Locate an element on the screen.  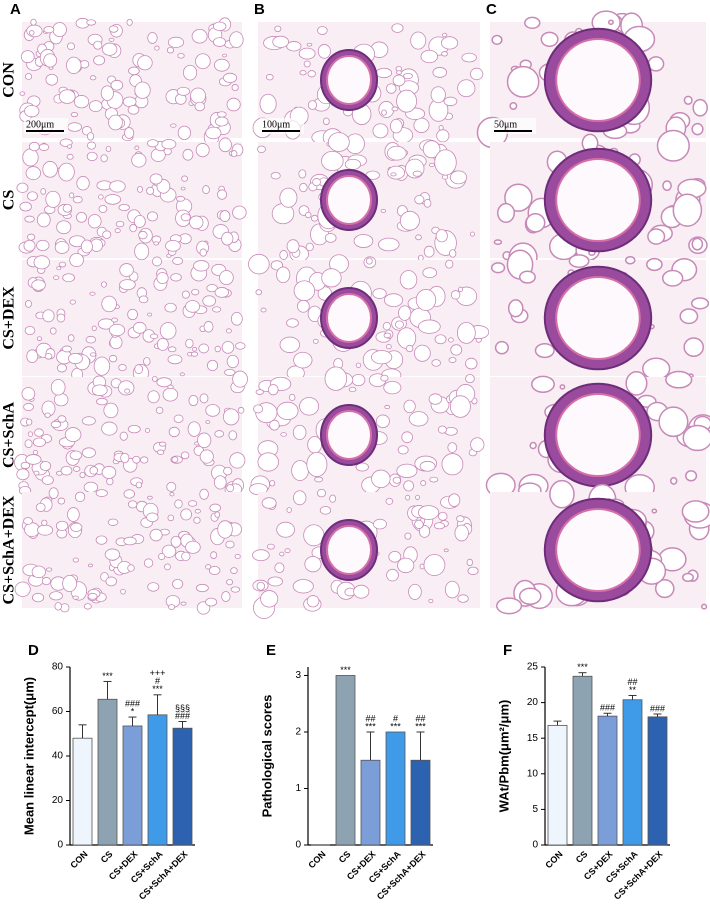
y-axis-label: Mean linear intercept(μm) is located at coordinates (28, 756).